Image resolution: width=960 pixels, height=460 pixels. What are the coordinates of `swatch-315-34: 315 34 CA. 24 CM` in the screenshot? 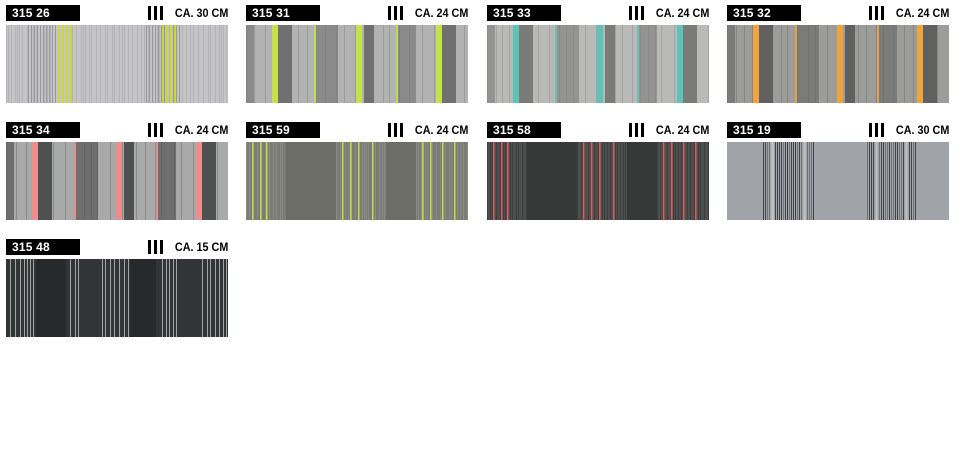 It's located at (117, 171).